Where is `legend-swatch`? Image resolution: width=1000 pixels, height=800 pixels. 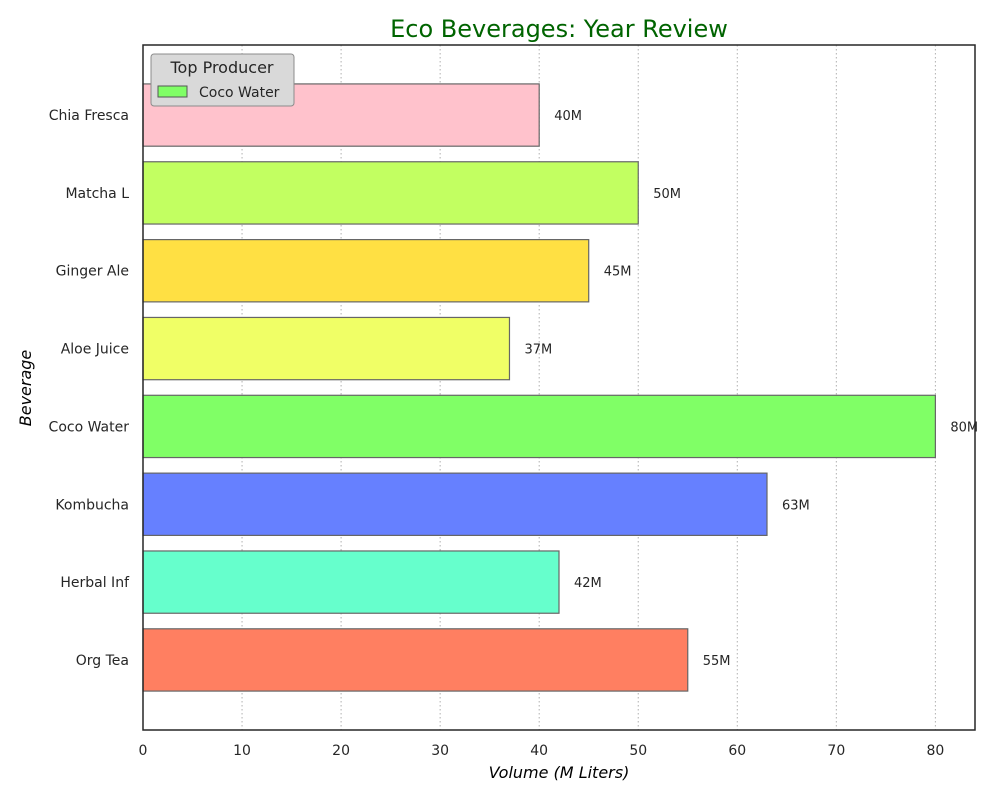 legend-swatch is located at coordinates (172, 91).